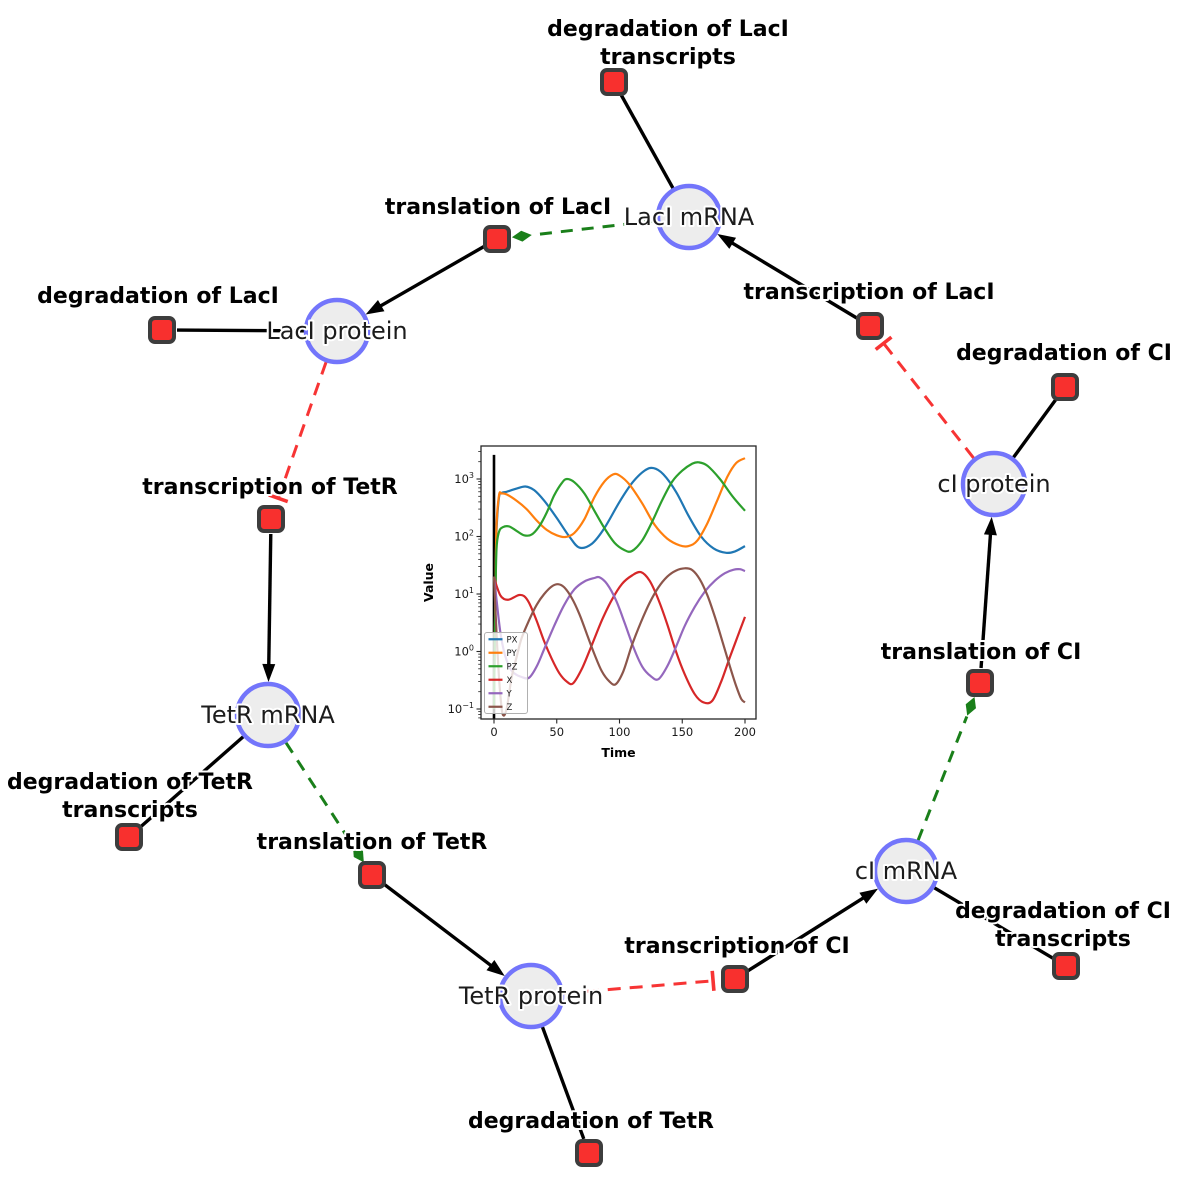 Image resolution: width=1189 pixels, height=1200 pixels. I want to click on x-tick-label: 0, so click(493, 732).